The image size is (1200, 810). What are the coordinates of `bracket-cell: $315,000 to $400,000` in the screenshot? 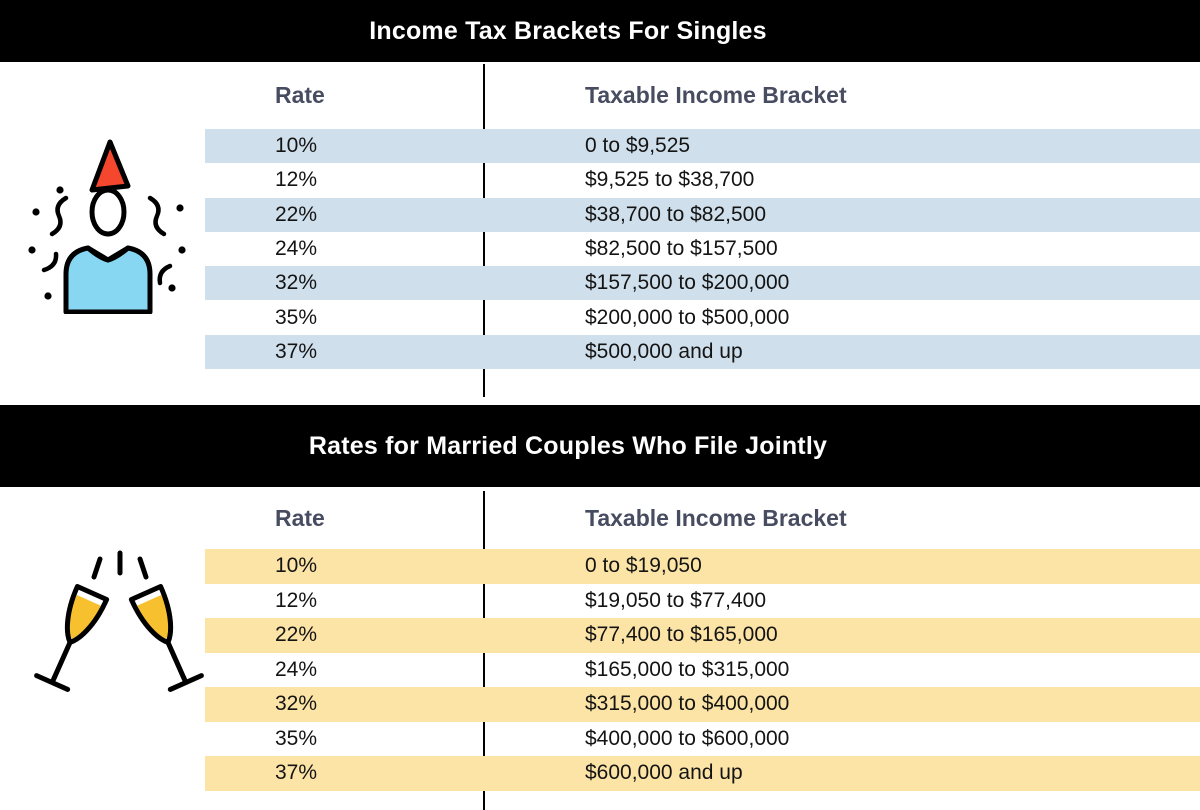 It's located at (687, 704).